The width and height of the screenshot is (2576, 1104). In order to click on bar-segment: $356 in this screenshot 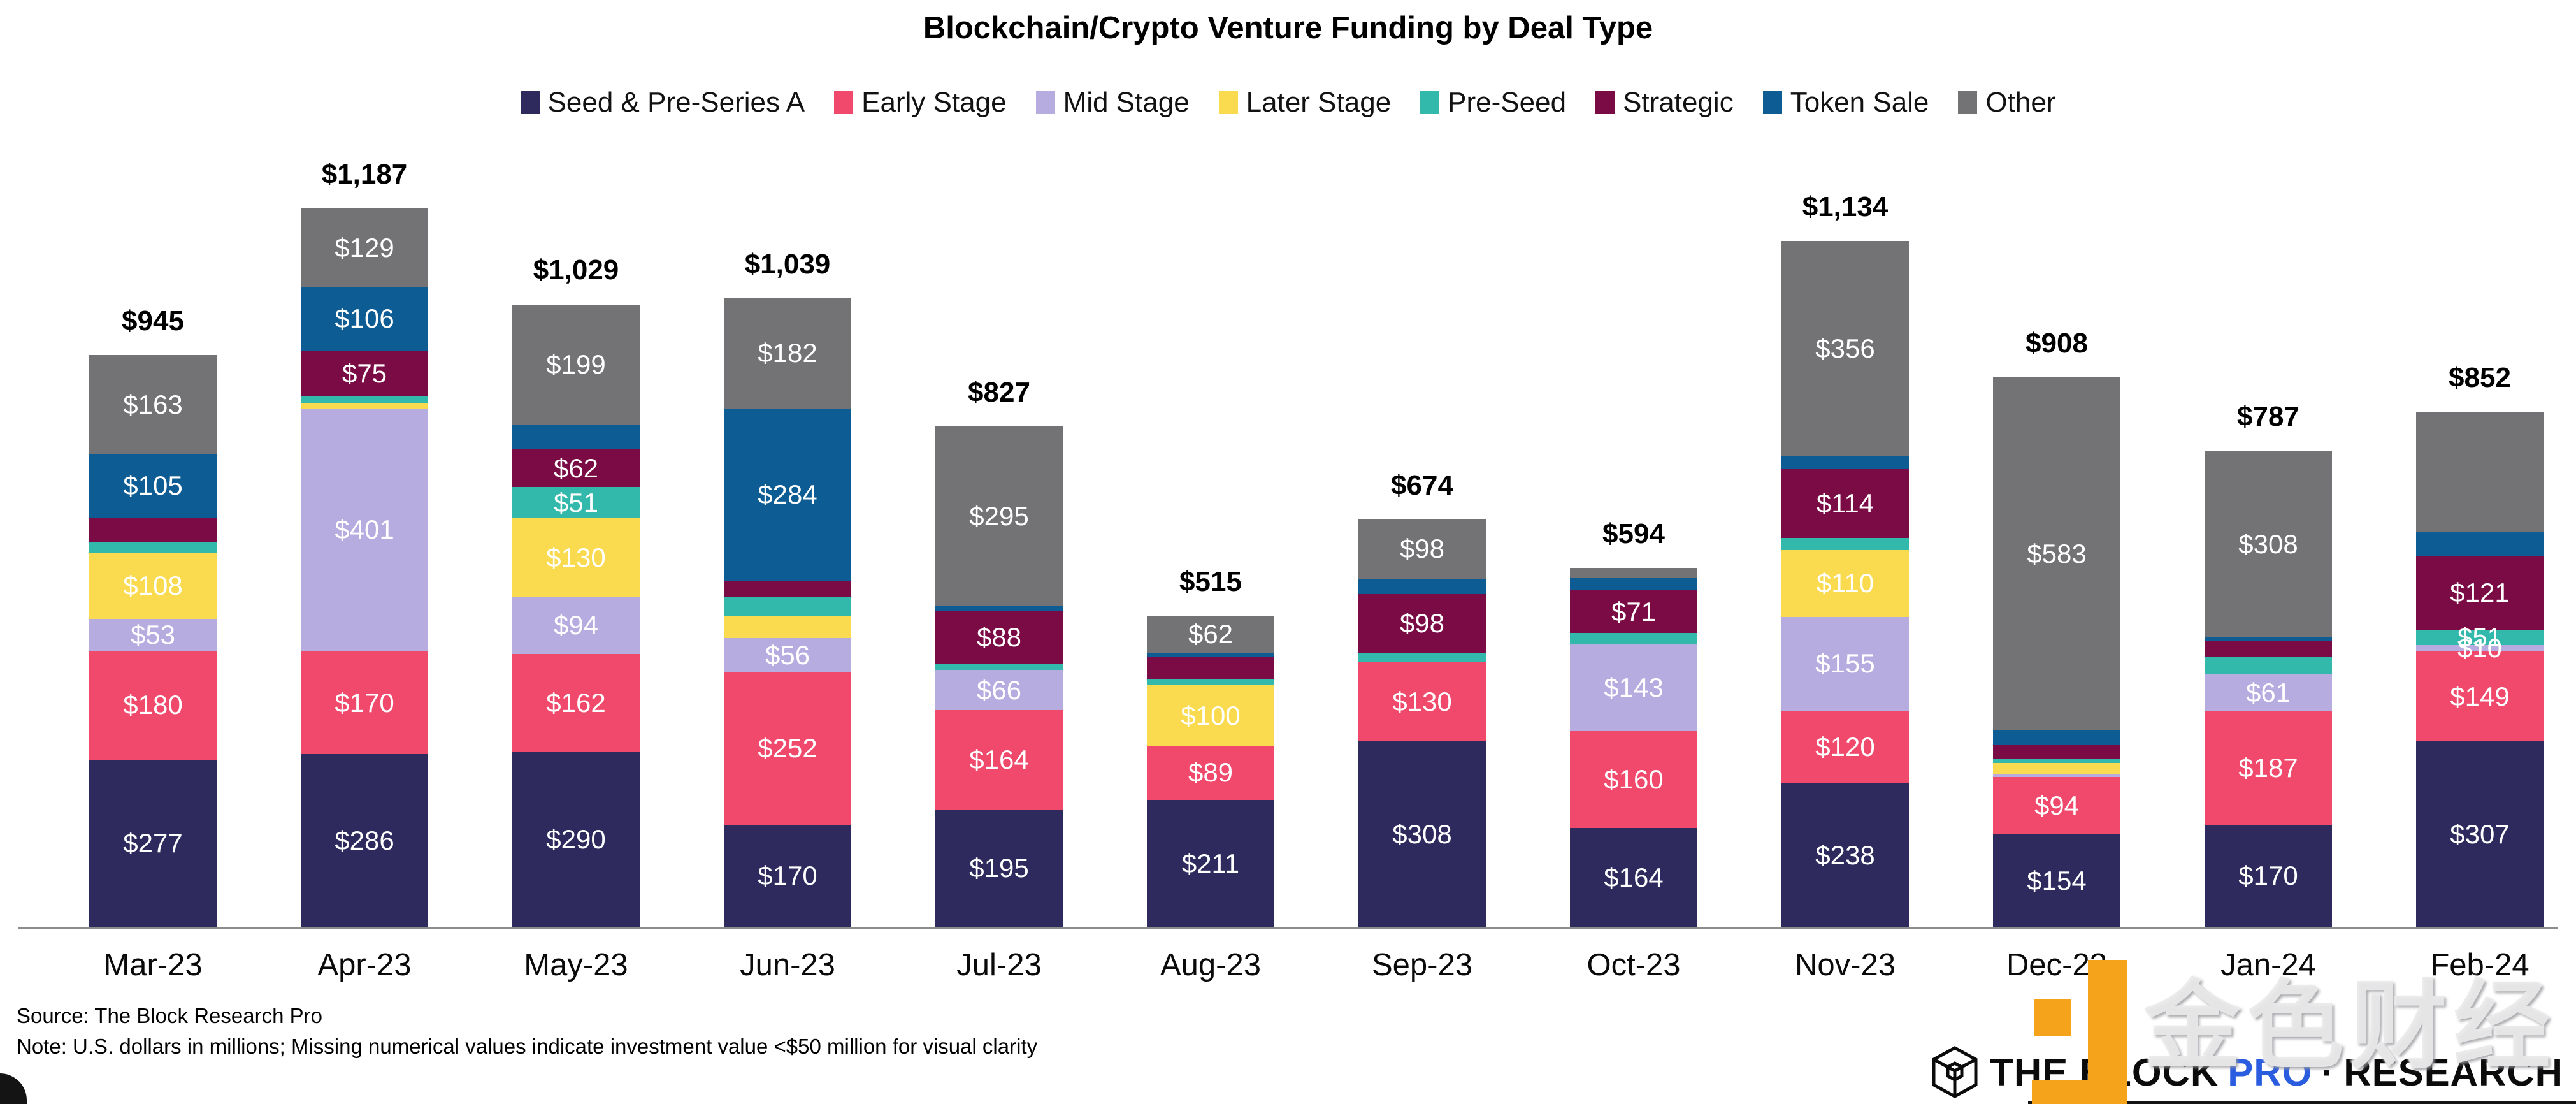, I will do `click(1845, 348)`.